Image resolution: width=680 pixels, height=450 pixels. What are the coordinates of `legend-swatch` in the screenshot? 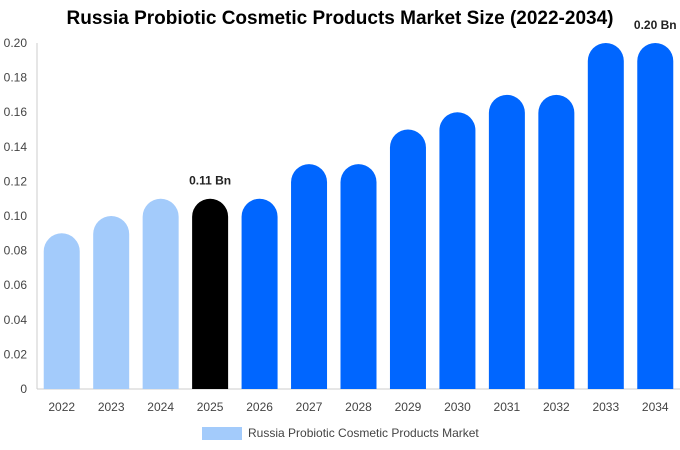 It's located at (222, 433).